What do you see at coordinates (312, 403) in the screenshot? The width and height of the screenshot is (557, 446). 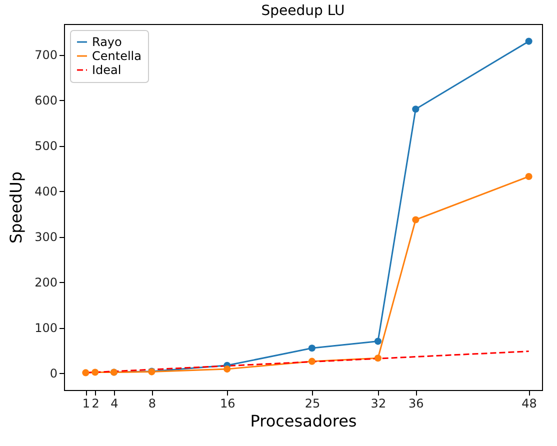 I see `x-tick-label: 25` at bounding box center [312, 403].